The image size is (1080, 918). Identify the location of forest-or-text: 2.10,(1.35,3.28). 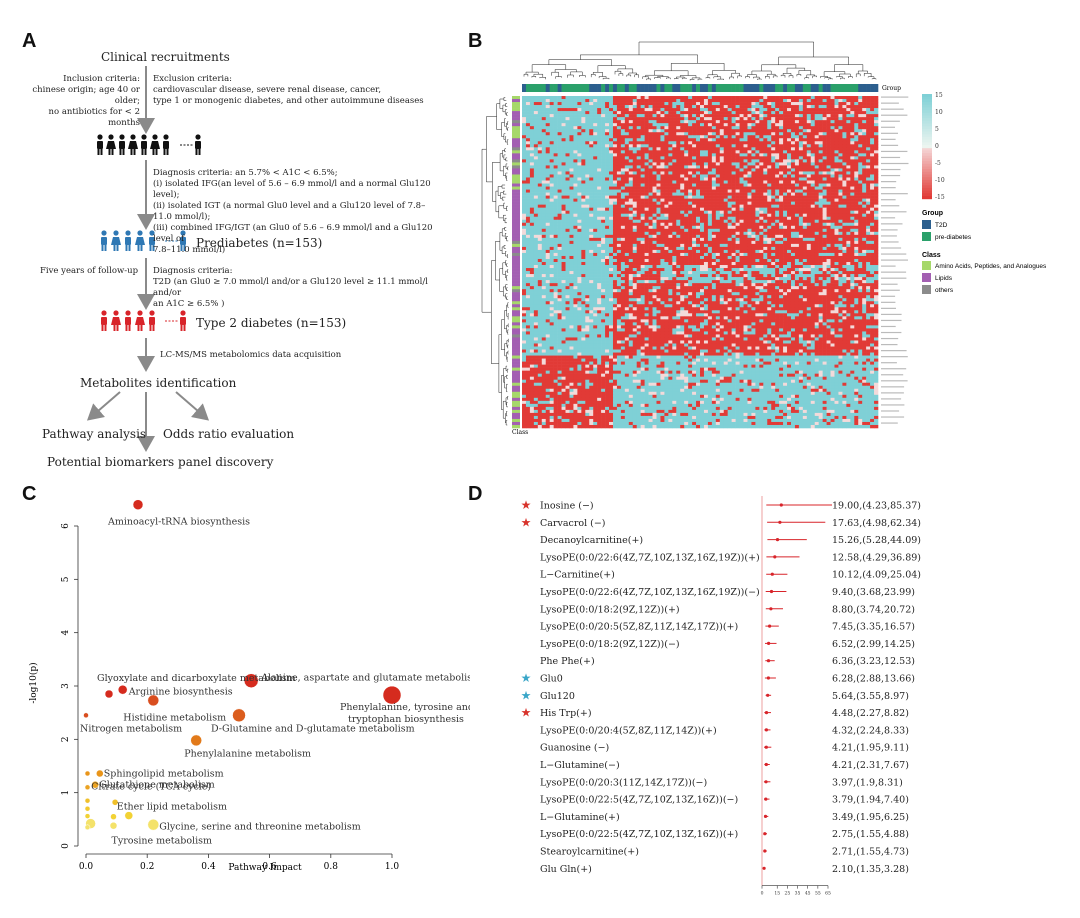
(870, 869).